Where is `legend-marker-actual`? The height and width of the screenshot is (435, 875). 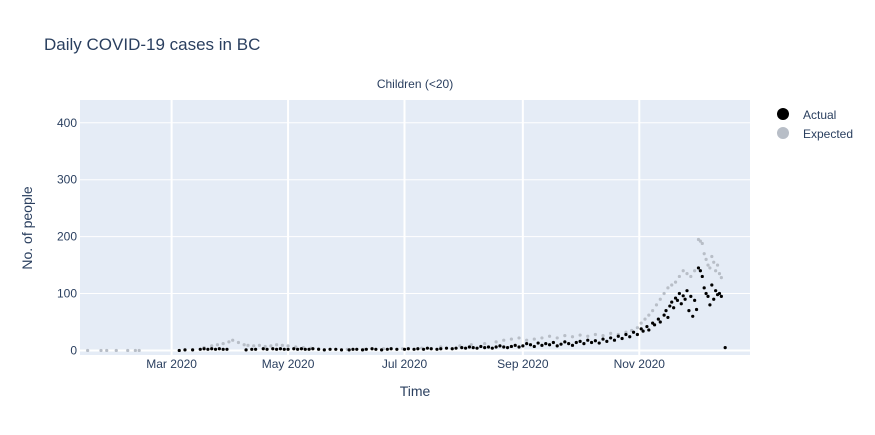
legend-marker-actual is located at coordinates (783, 114).